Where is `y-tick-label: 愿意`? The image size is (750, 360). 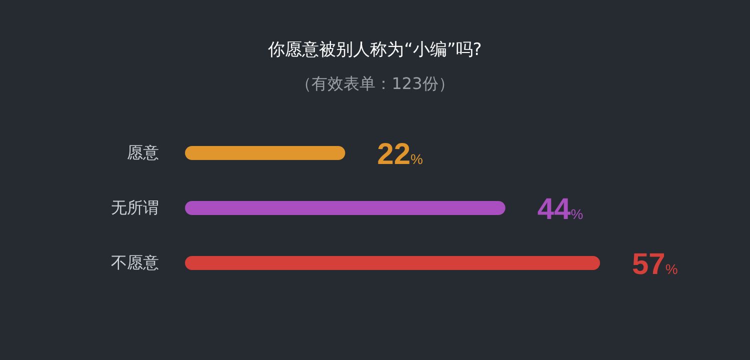 y-tick-label: 愿意 is located at coordinates (143, 152).